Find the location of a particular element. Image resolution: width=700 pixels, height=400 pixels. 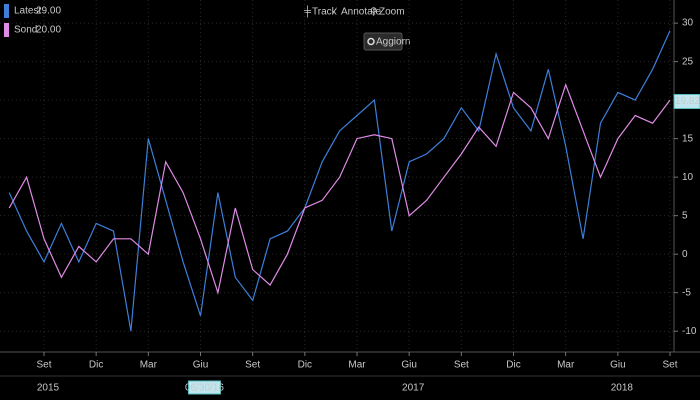

y-tick-label: 30 is located at coordinates (688, 23).